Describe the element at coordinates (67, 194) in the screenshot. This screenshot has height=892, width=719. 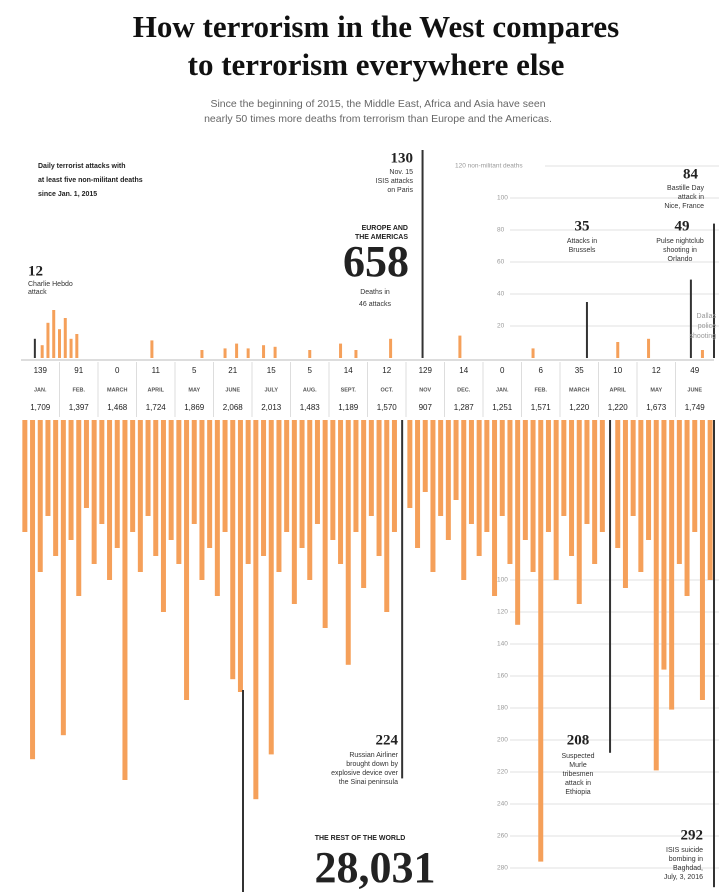
I see `panel-label: since Jan. 1, 2015` at that location.